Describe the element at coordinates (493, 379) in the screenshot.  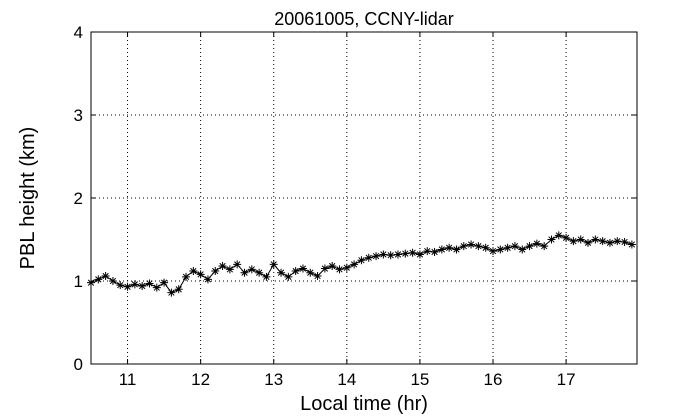
I see `x-tick-label: 16` at that location.